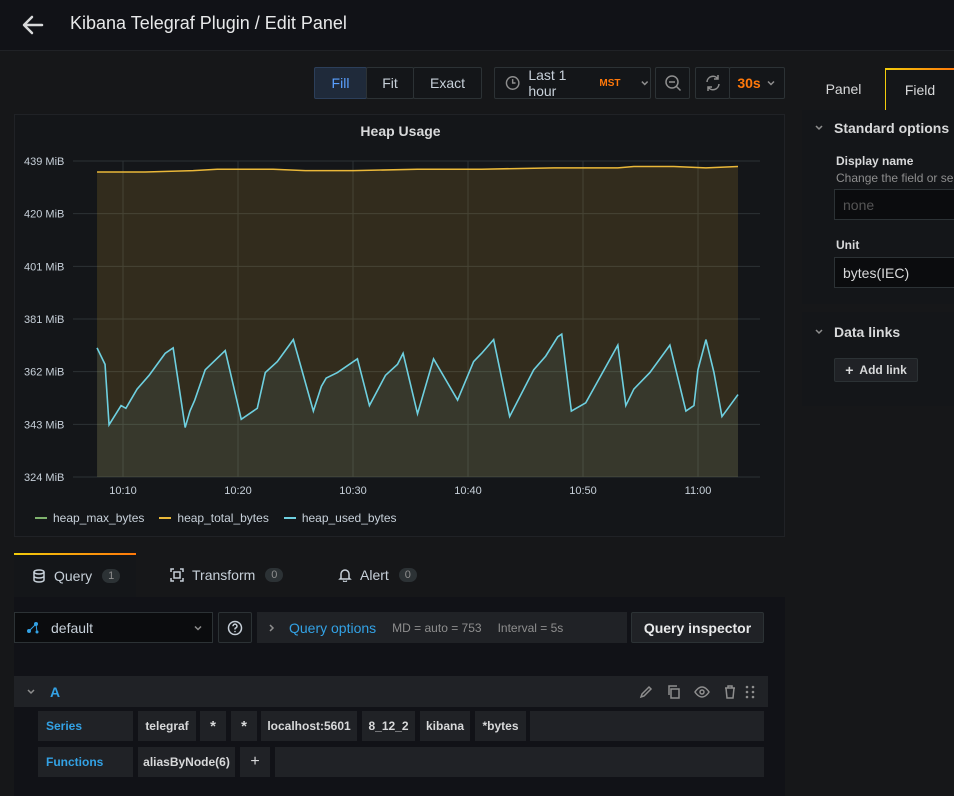 The height and width of the screenshot is (796, 954). I want to click on zoom-out-icon, so click(672, 83).